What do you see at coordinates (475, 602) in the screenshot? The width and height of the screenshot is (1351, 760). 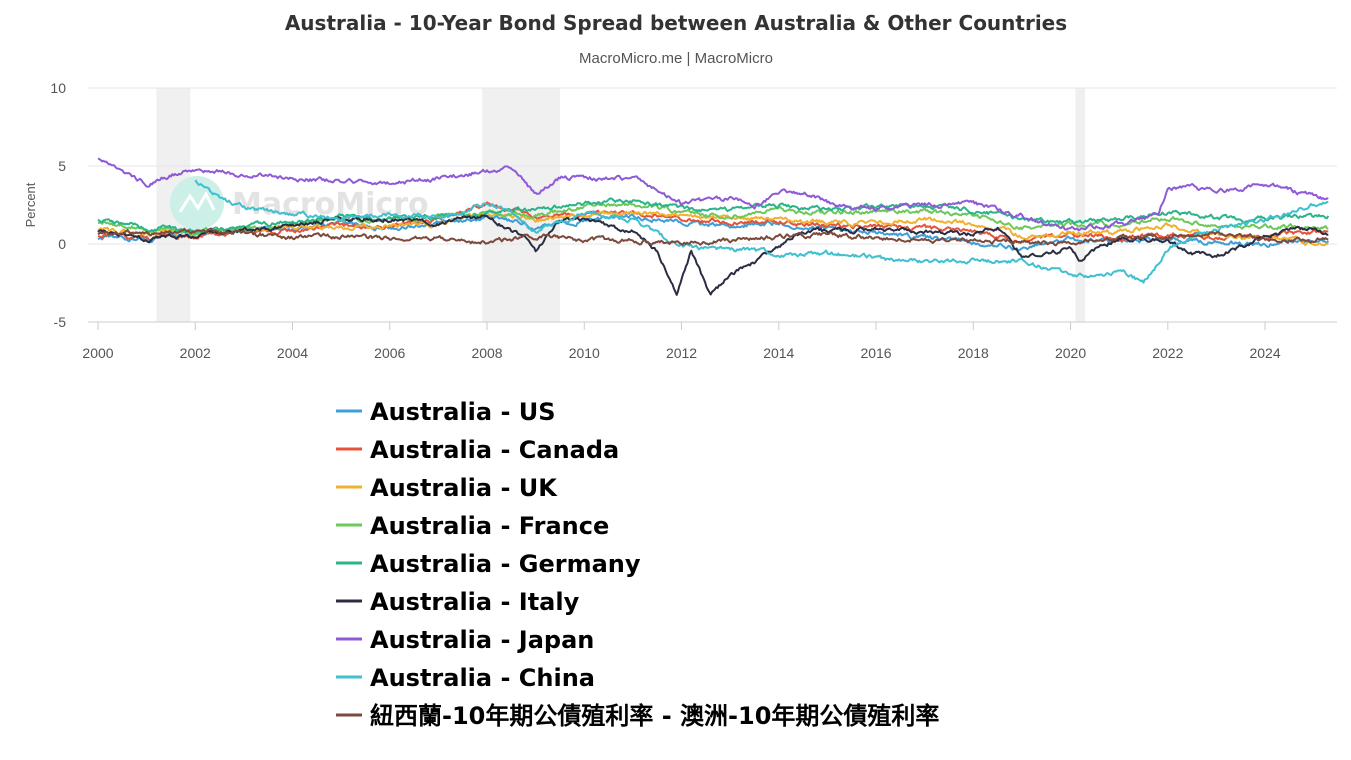 I see `legend-label: Australia - Italy` at bounding box center [475, 602].